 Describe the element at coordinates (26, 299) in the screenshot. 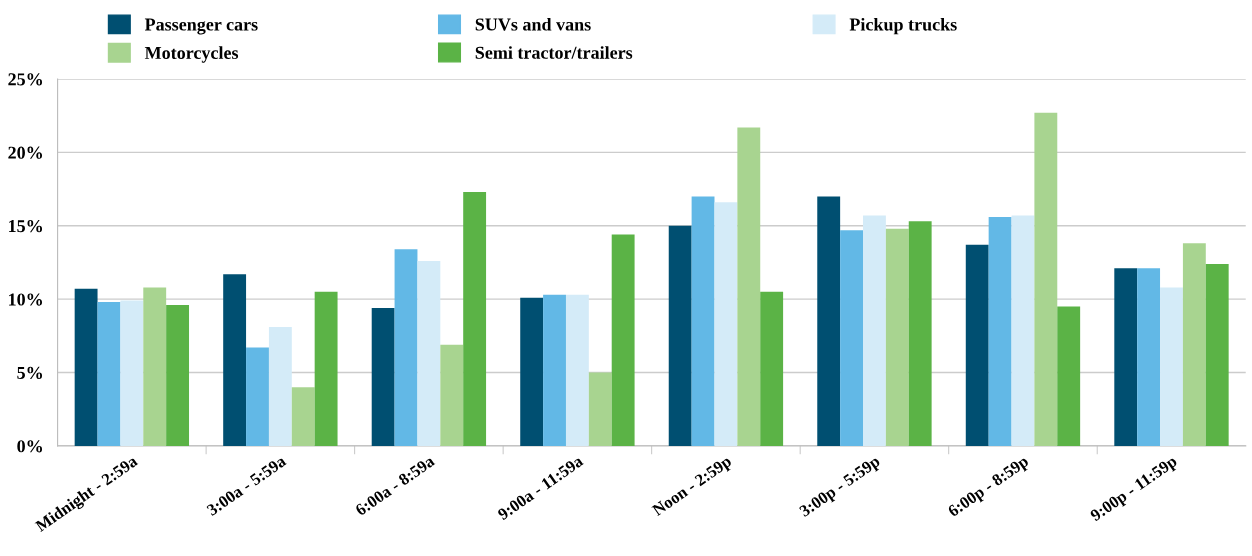

I see `y-tick-label: 10%` at that location.